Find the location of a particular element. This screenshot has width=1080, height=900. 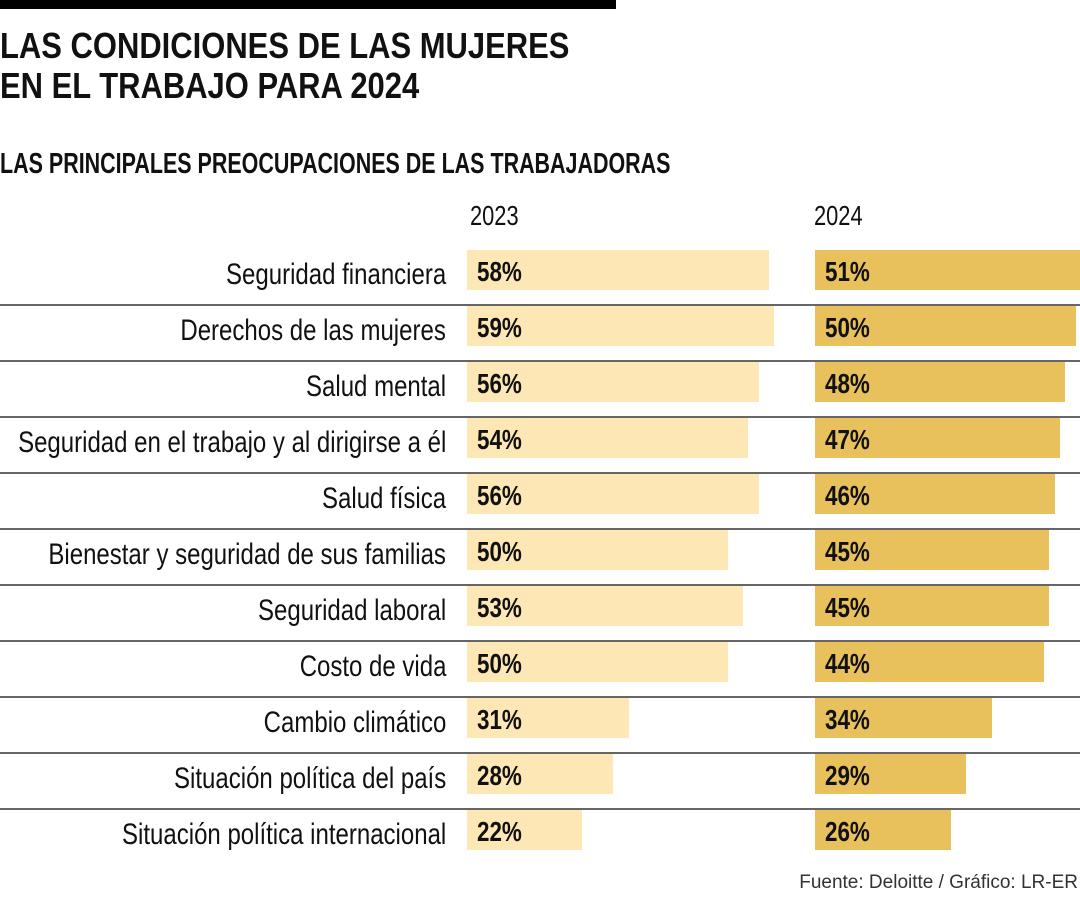

source-note: Fuente: Deloitte / Gráfico: LR-ER is located at coordinates (938, 882).